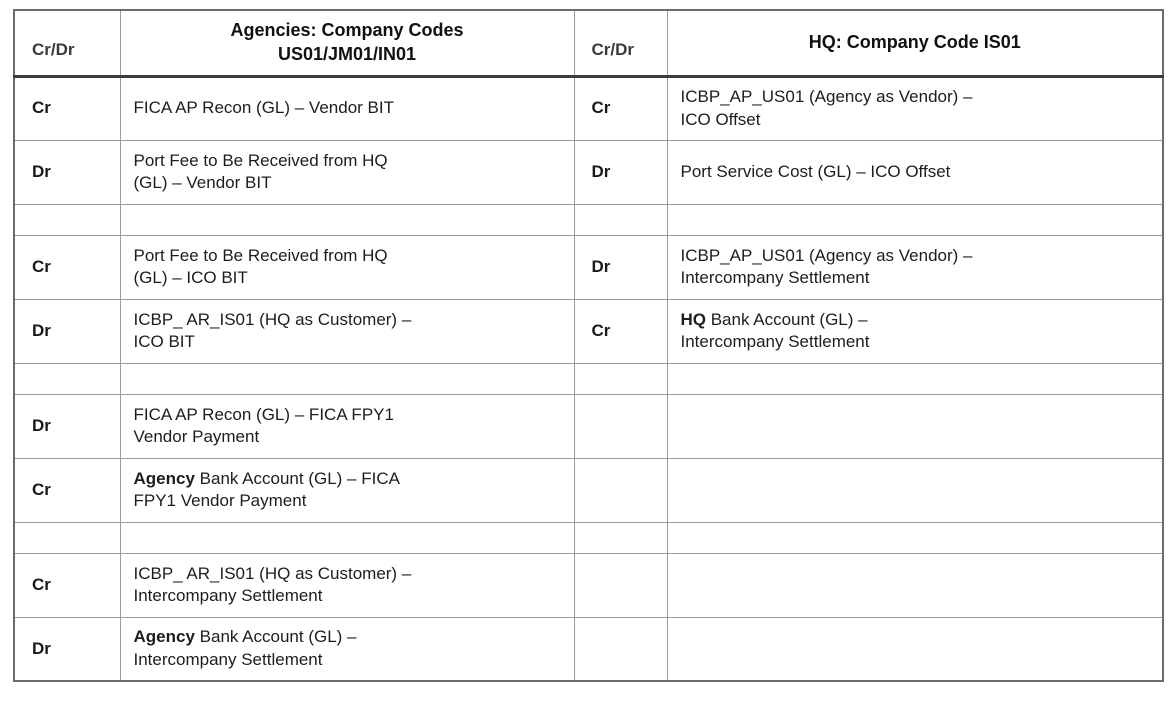 The width and height of the screenshot is (1174, 709). What do you see at coordinates (347, 30) in the screenshot?
I see `header-agency-title-line1: Agencies: Company Codes` at bounding box center [347, 30].